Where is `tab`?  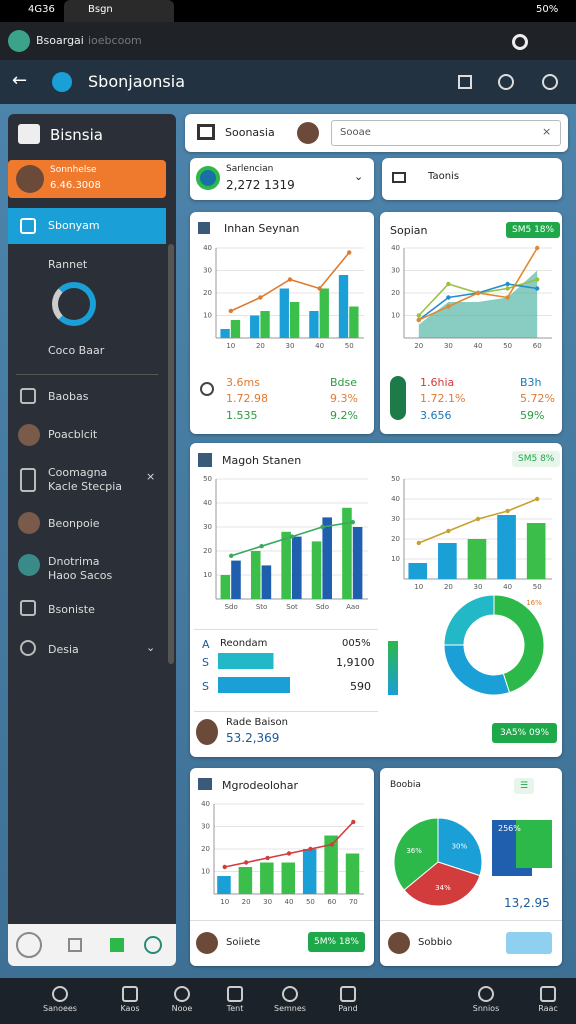 tab is located at coordinates (119, 11).